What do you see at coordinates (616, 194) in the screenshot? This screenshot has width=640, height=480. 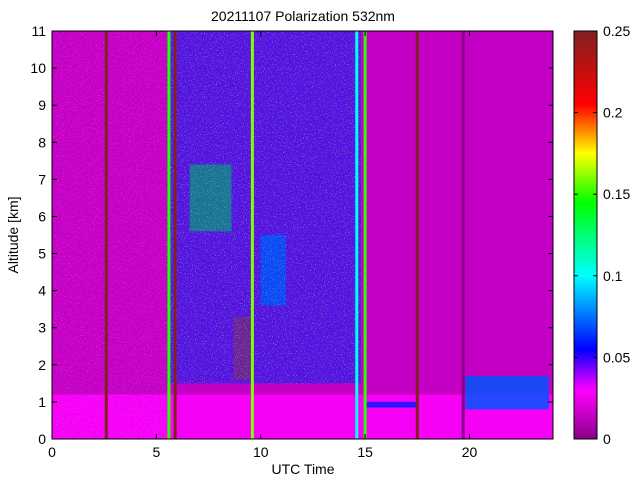 I see `colorbar-tick-label: 0.15` at bounding box center [616, 194].